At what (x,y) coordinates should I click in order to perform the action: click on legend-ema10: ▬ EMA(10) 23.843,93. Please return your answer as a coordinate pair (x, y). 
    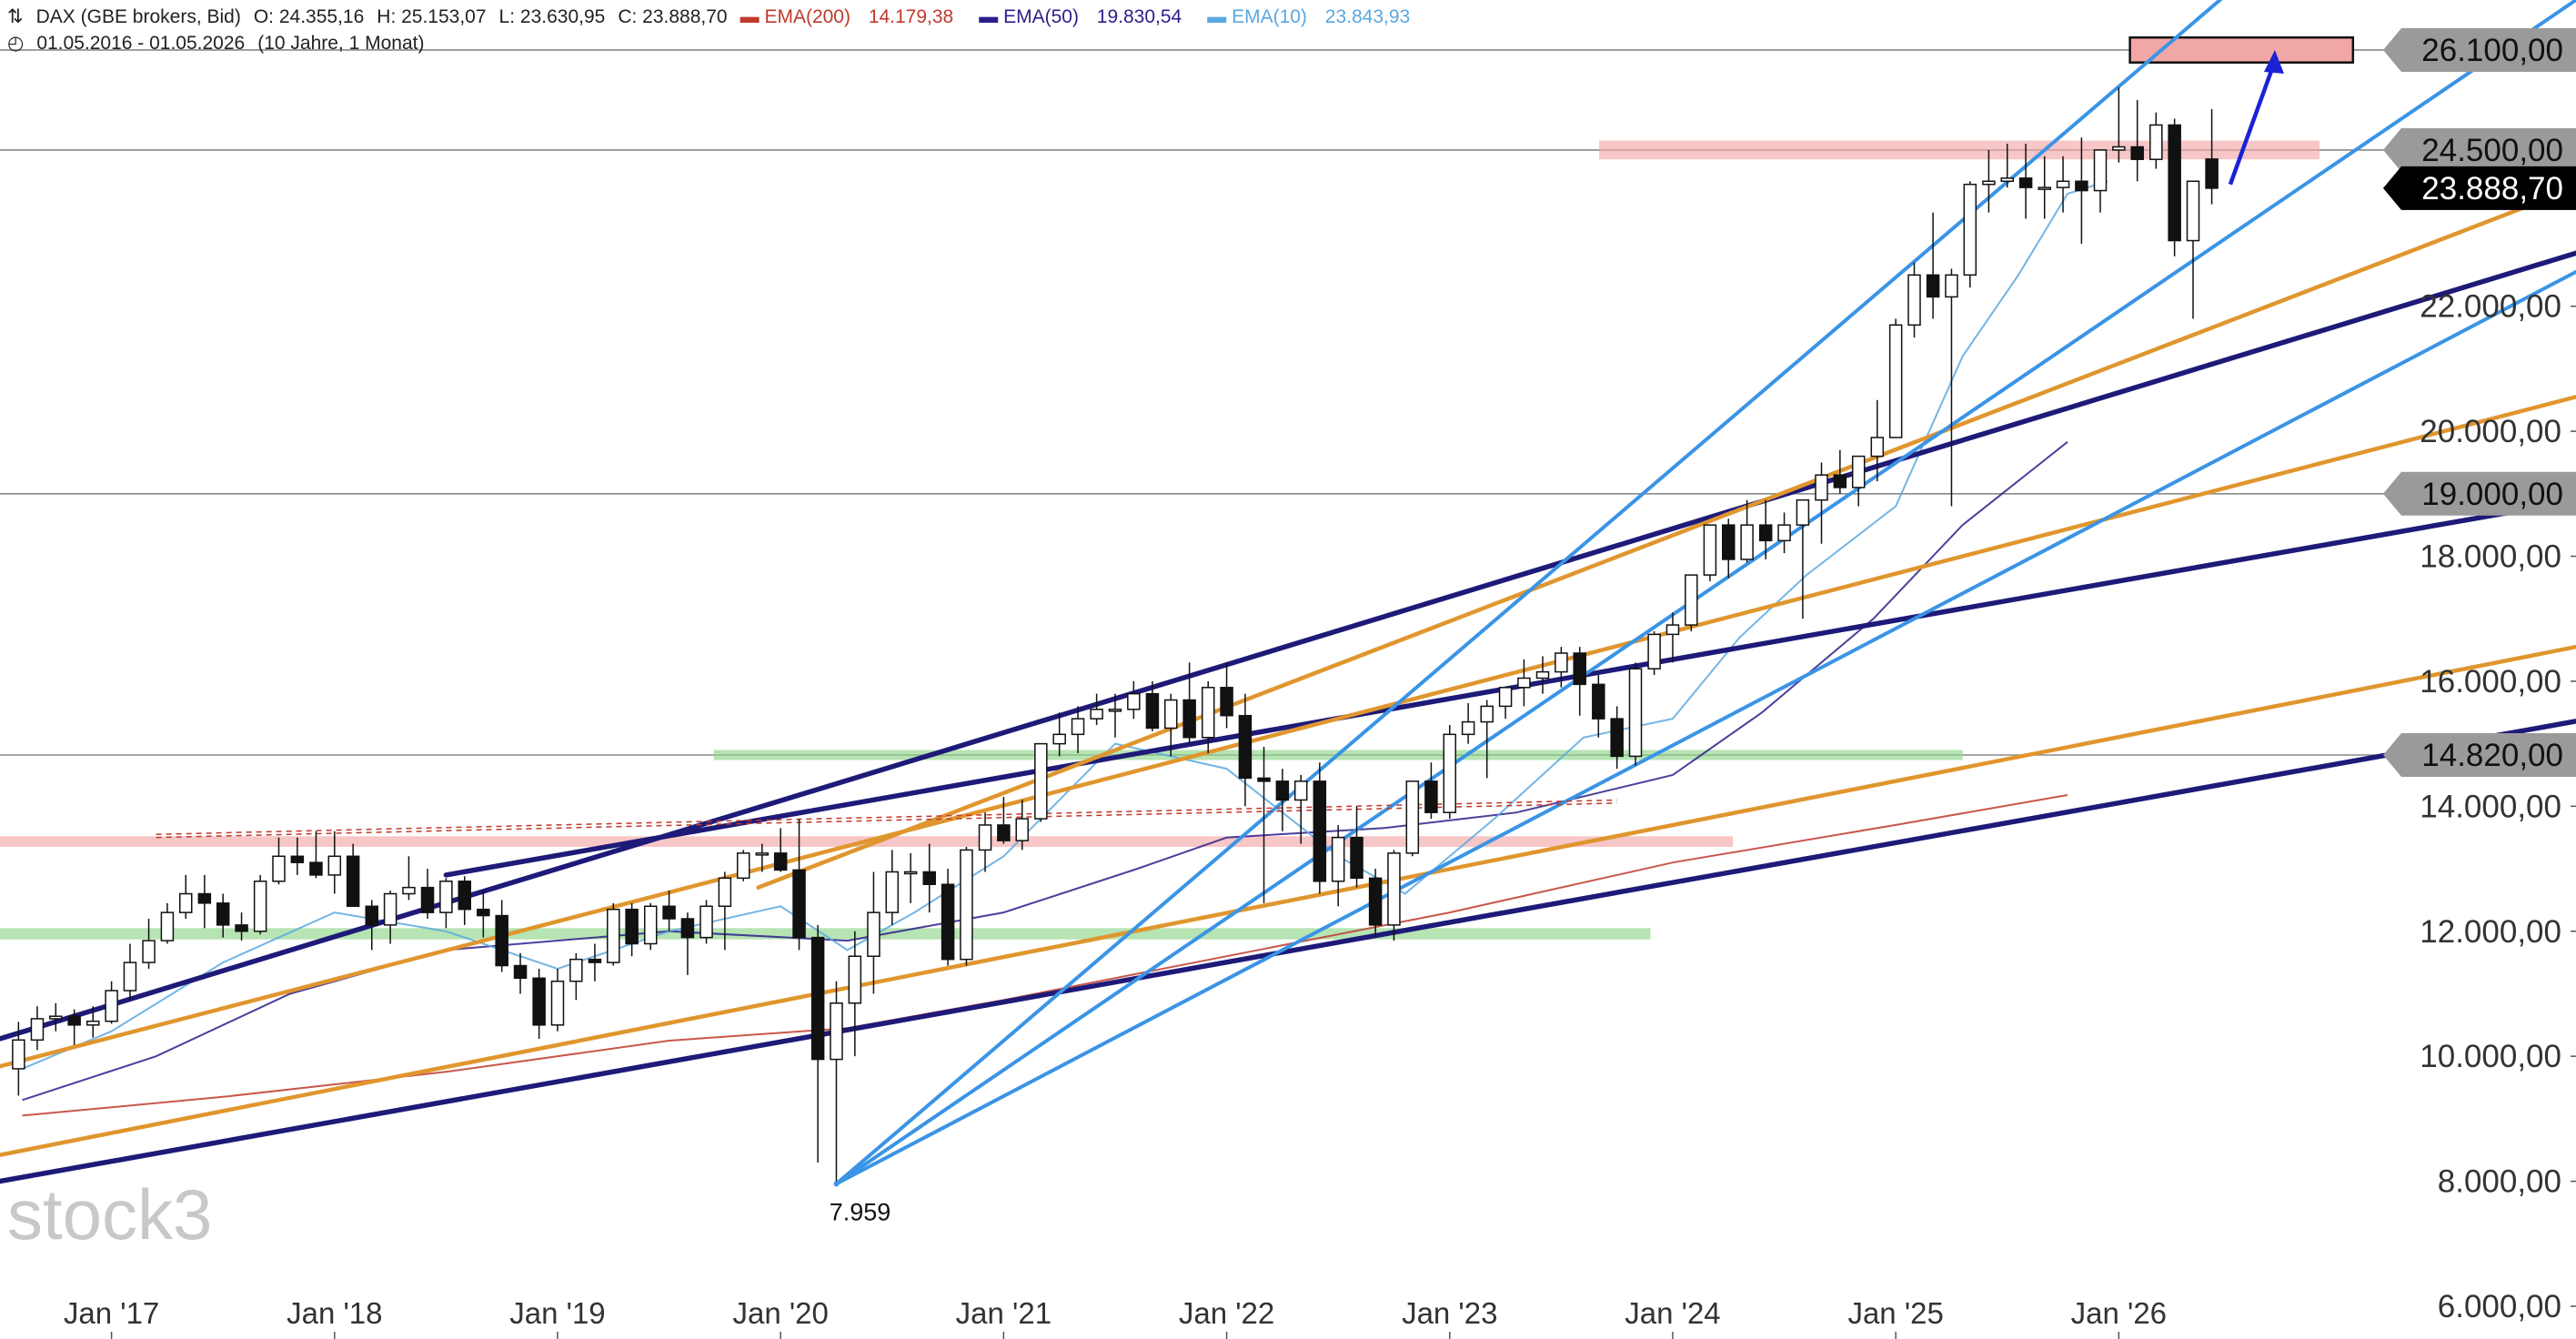
    Looking at the image, I should click on (1309, 17).